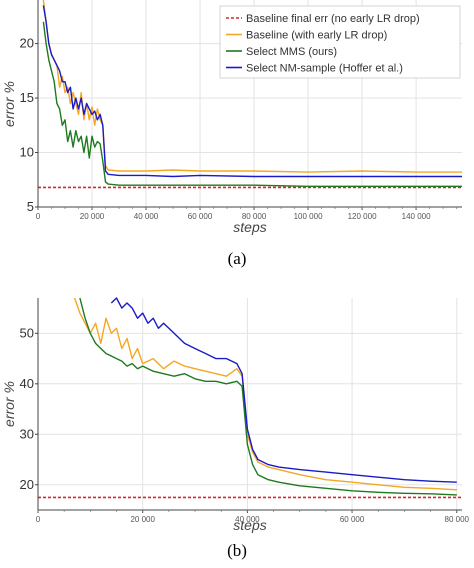 The image size is (474, 568). What do you see at coordinates (352, 519) in the screenshot?
I see `chart-b-x-tick-label: 60 000` at bounding box center [352, 519].